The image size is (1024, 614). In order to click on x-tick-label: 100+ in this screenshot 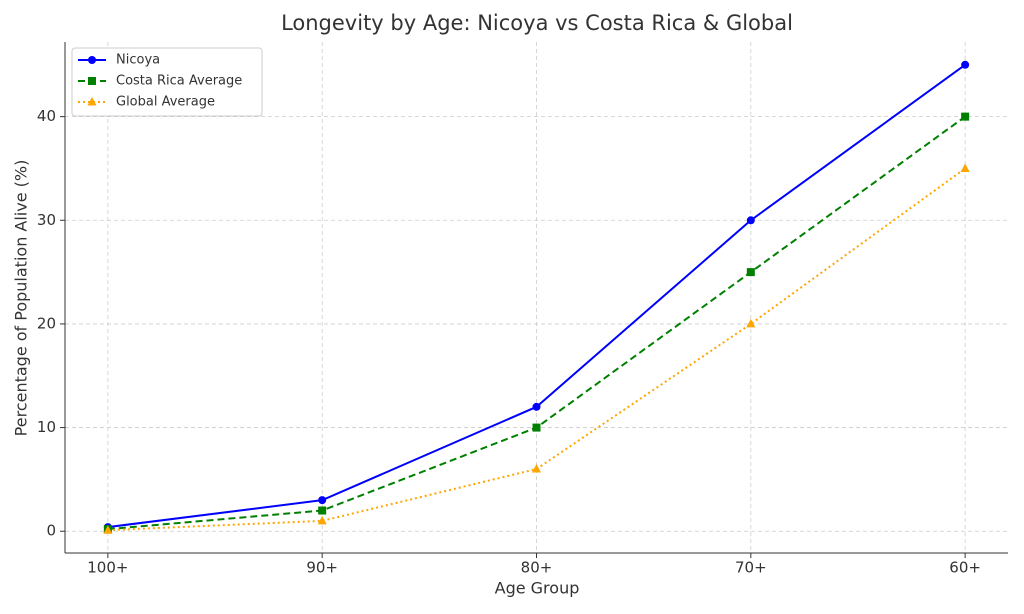, I will do `click(107, 568)`.